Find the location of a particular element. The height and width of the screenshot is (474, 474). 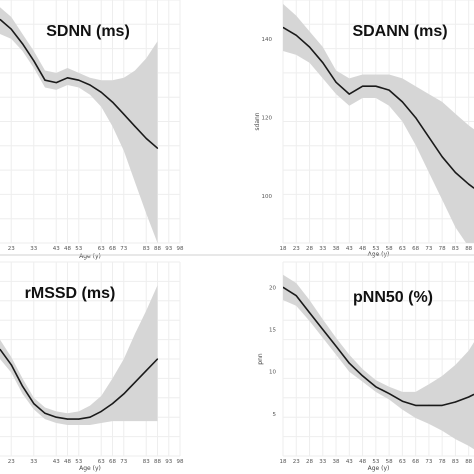

chart-title: SDANN (ms) is located at coordinates (399, 31).